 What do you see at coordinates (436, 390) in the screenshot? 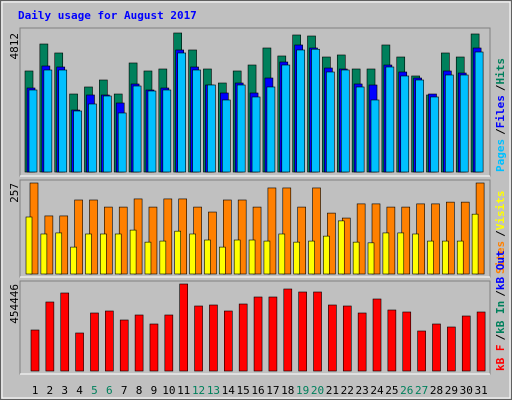
I see `x-tick-label: 28` at bounding box center [436, 390].